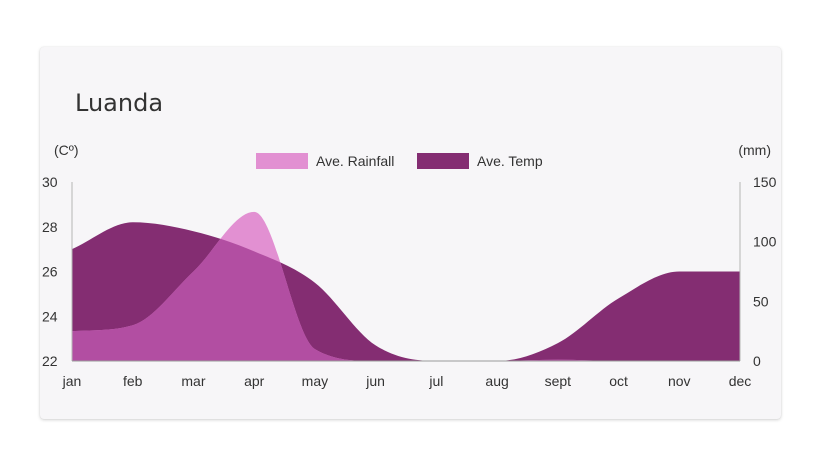 This screenshot has height=474, width=830. I want to click on x-ticks: jan feb mar apr may jun jul aug sept oct nov dec, so click(407, 381).